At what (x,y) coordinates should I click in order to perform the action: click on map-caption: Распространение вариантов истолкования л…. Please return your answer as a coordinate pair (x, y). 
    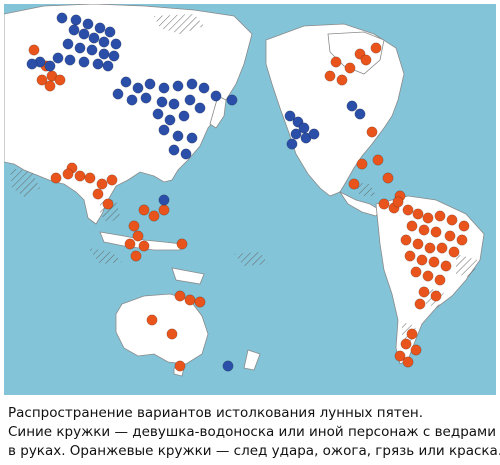
    Looking at the image, I should click on (254, 432).